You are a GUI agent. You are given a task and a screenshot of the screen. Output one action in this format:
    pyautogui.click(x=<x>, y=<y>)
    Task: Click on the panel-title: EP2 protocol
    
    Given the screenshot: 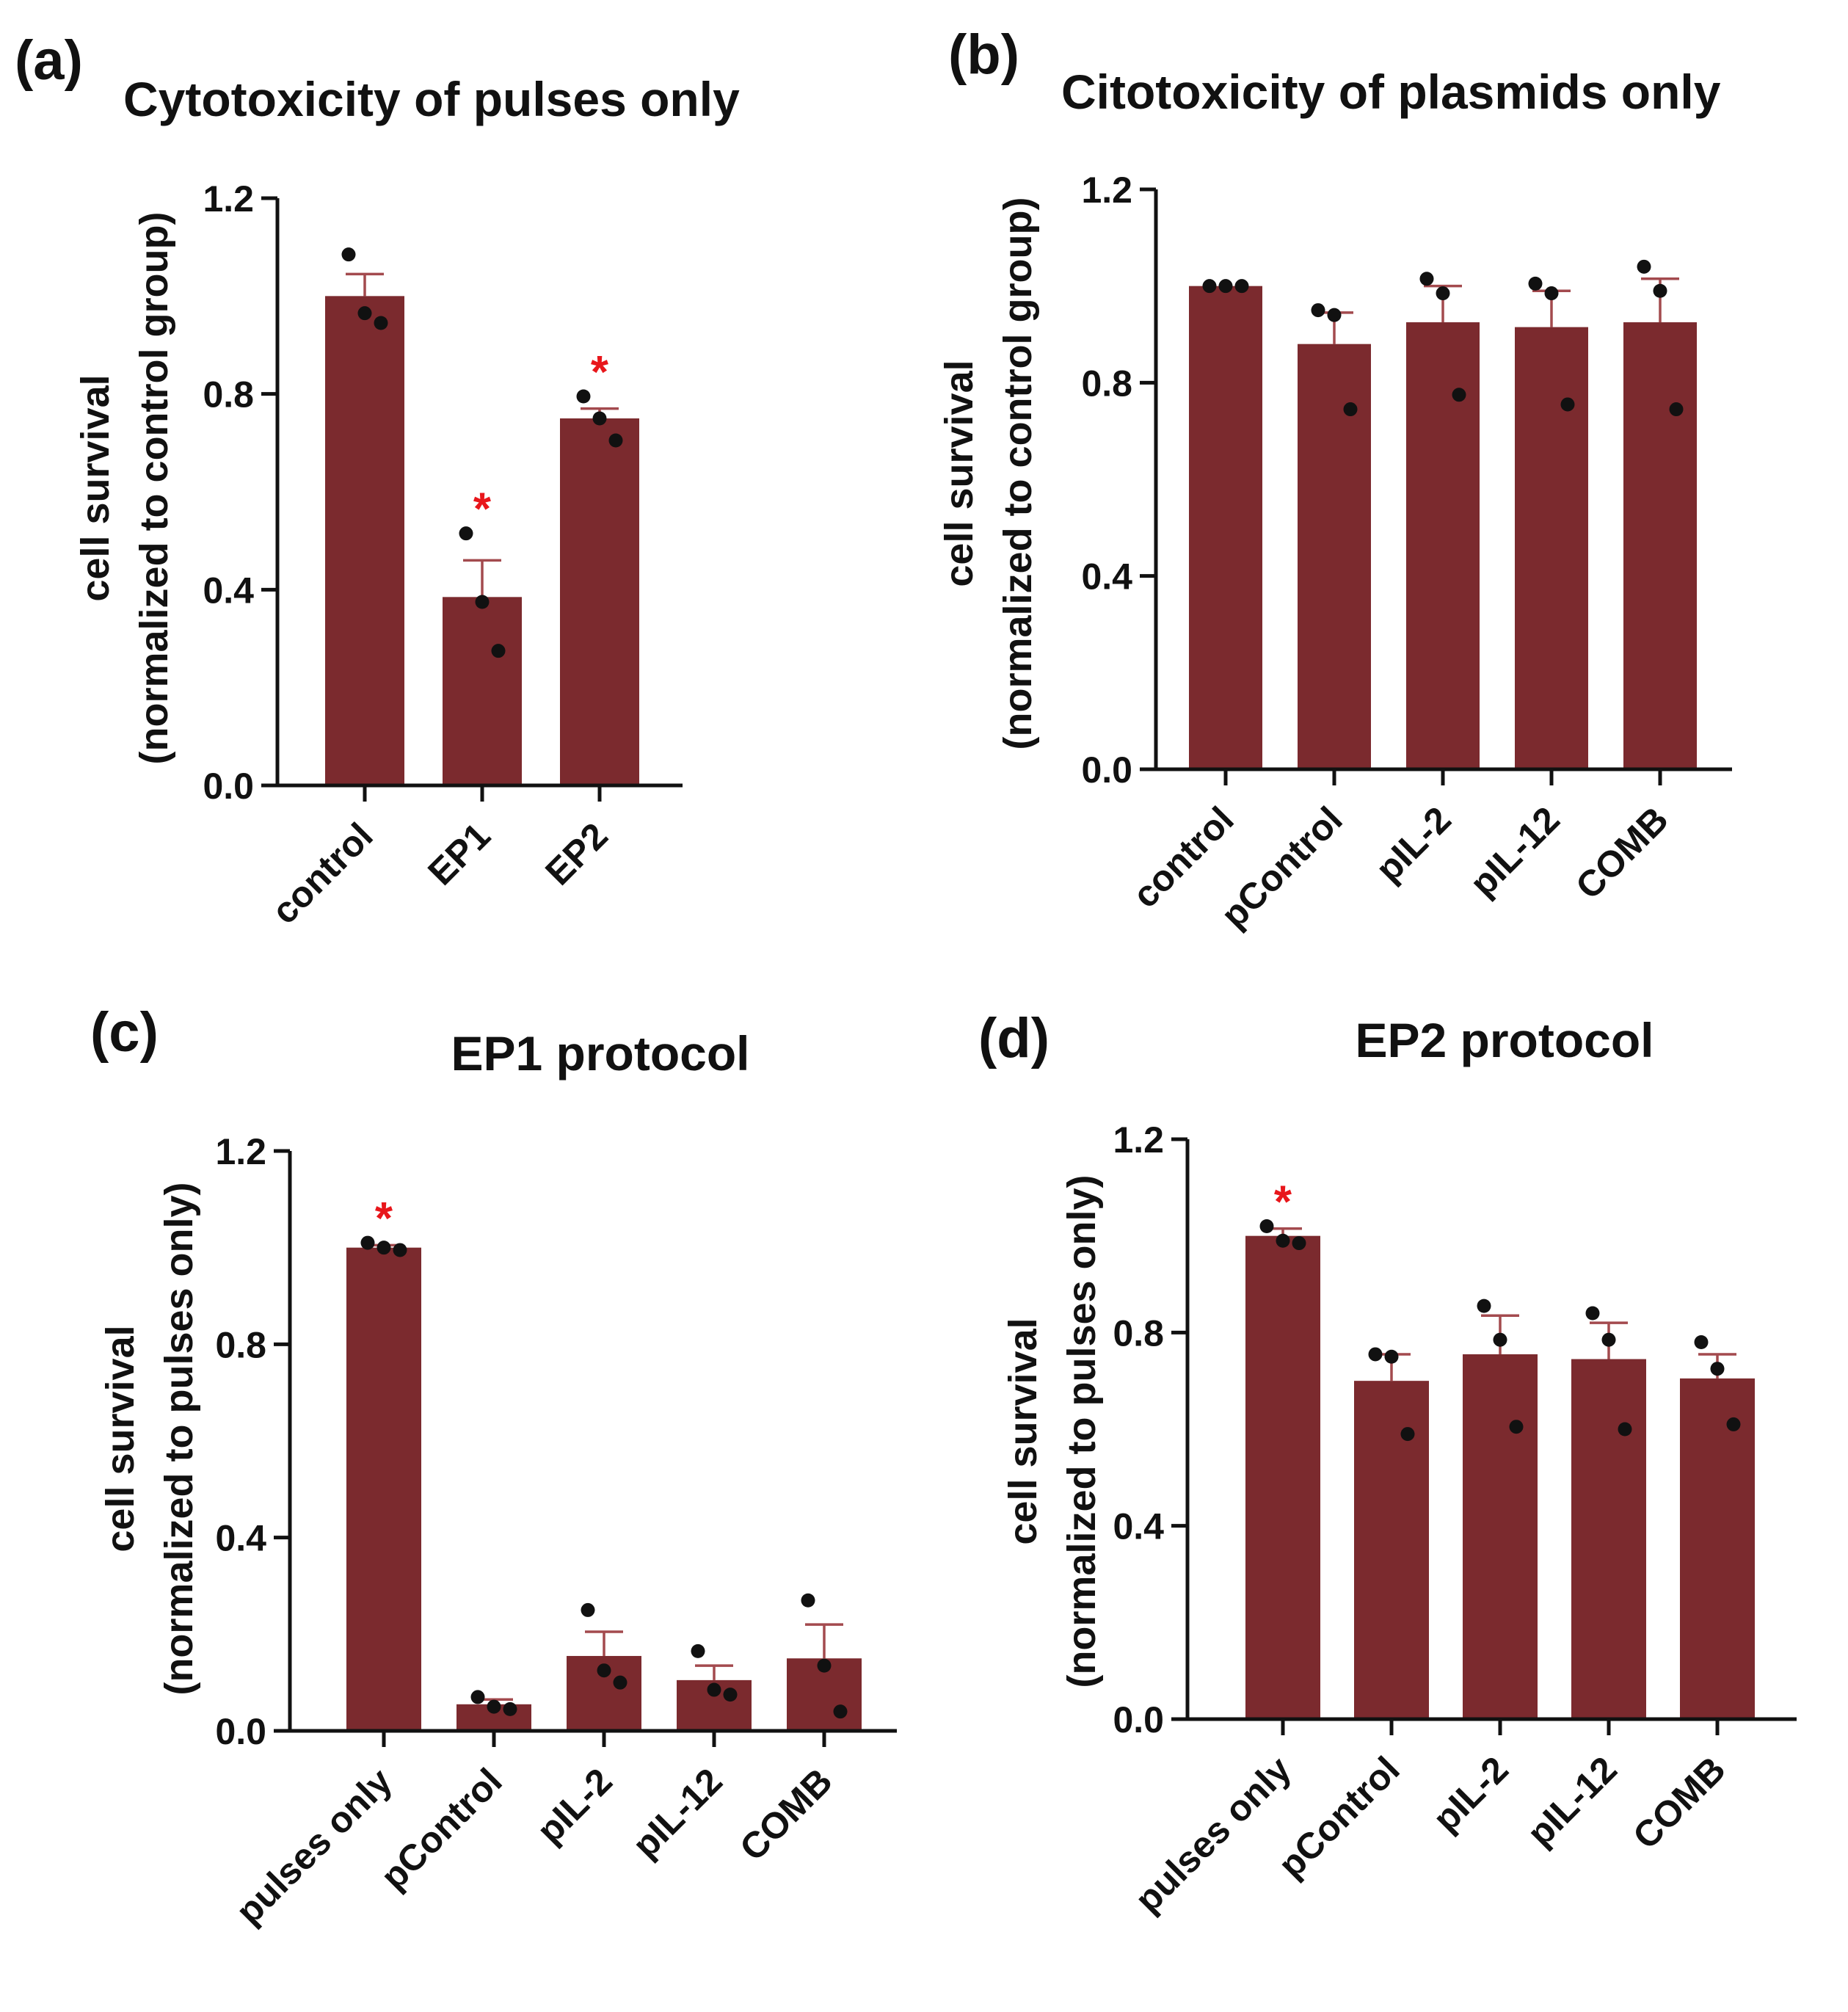 What is the action you would take?
    pyautogui.click(x=1504, y=1040)
    